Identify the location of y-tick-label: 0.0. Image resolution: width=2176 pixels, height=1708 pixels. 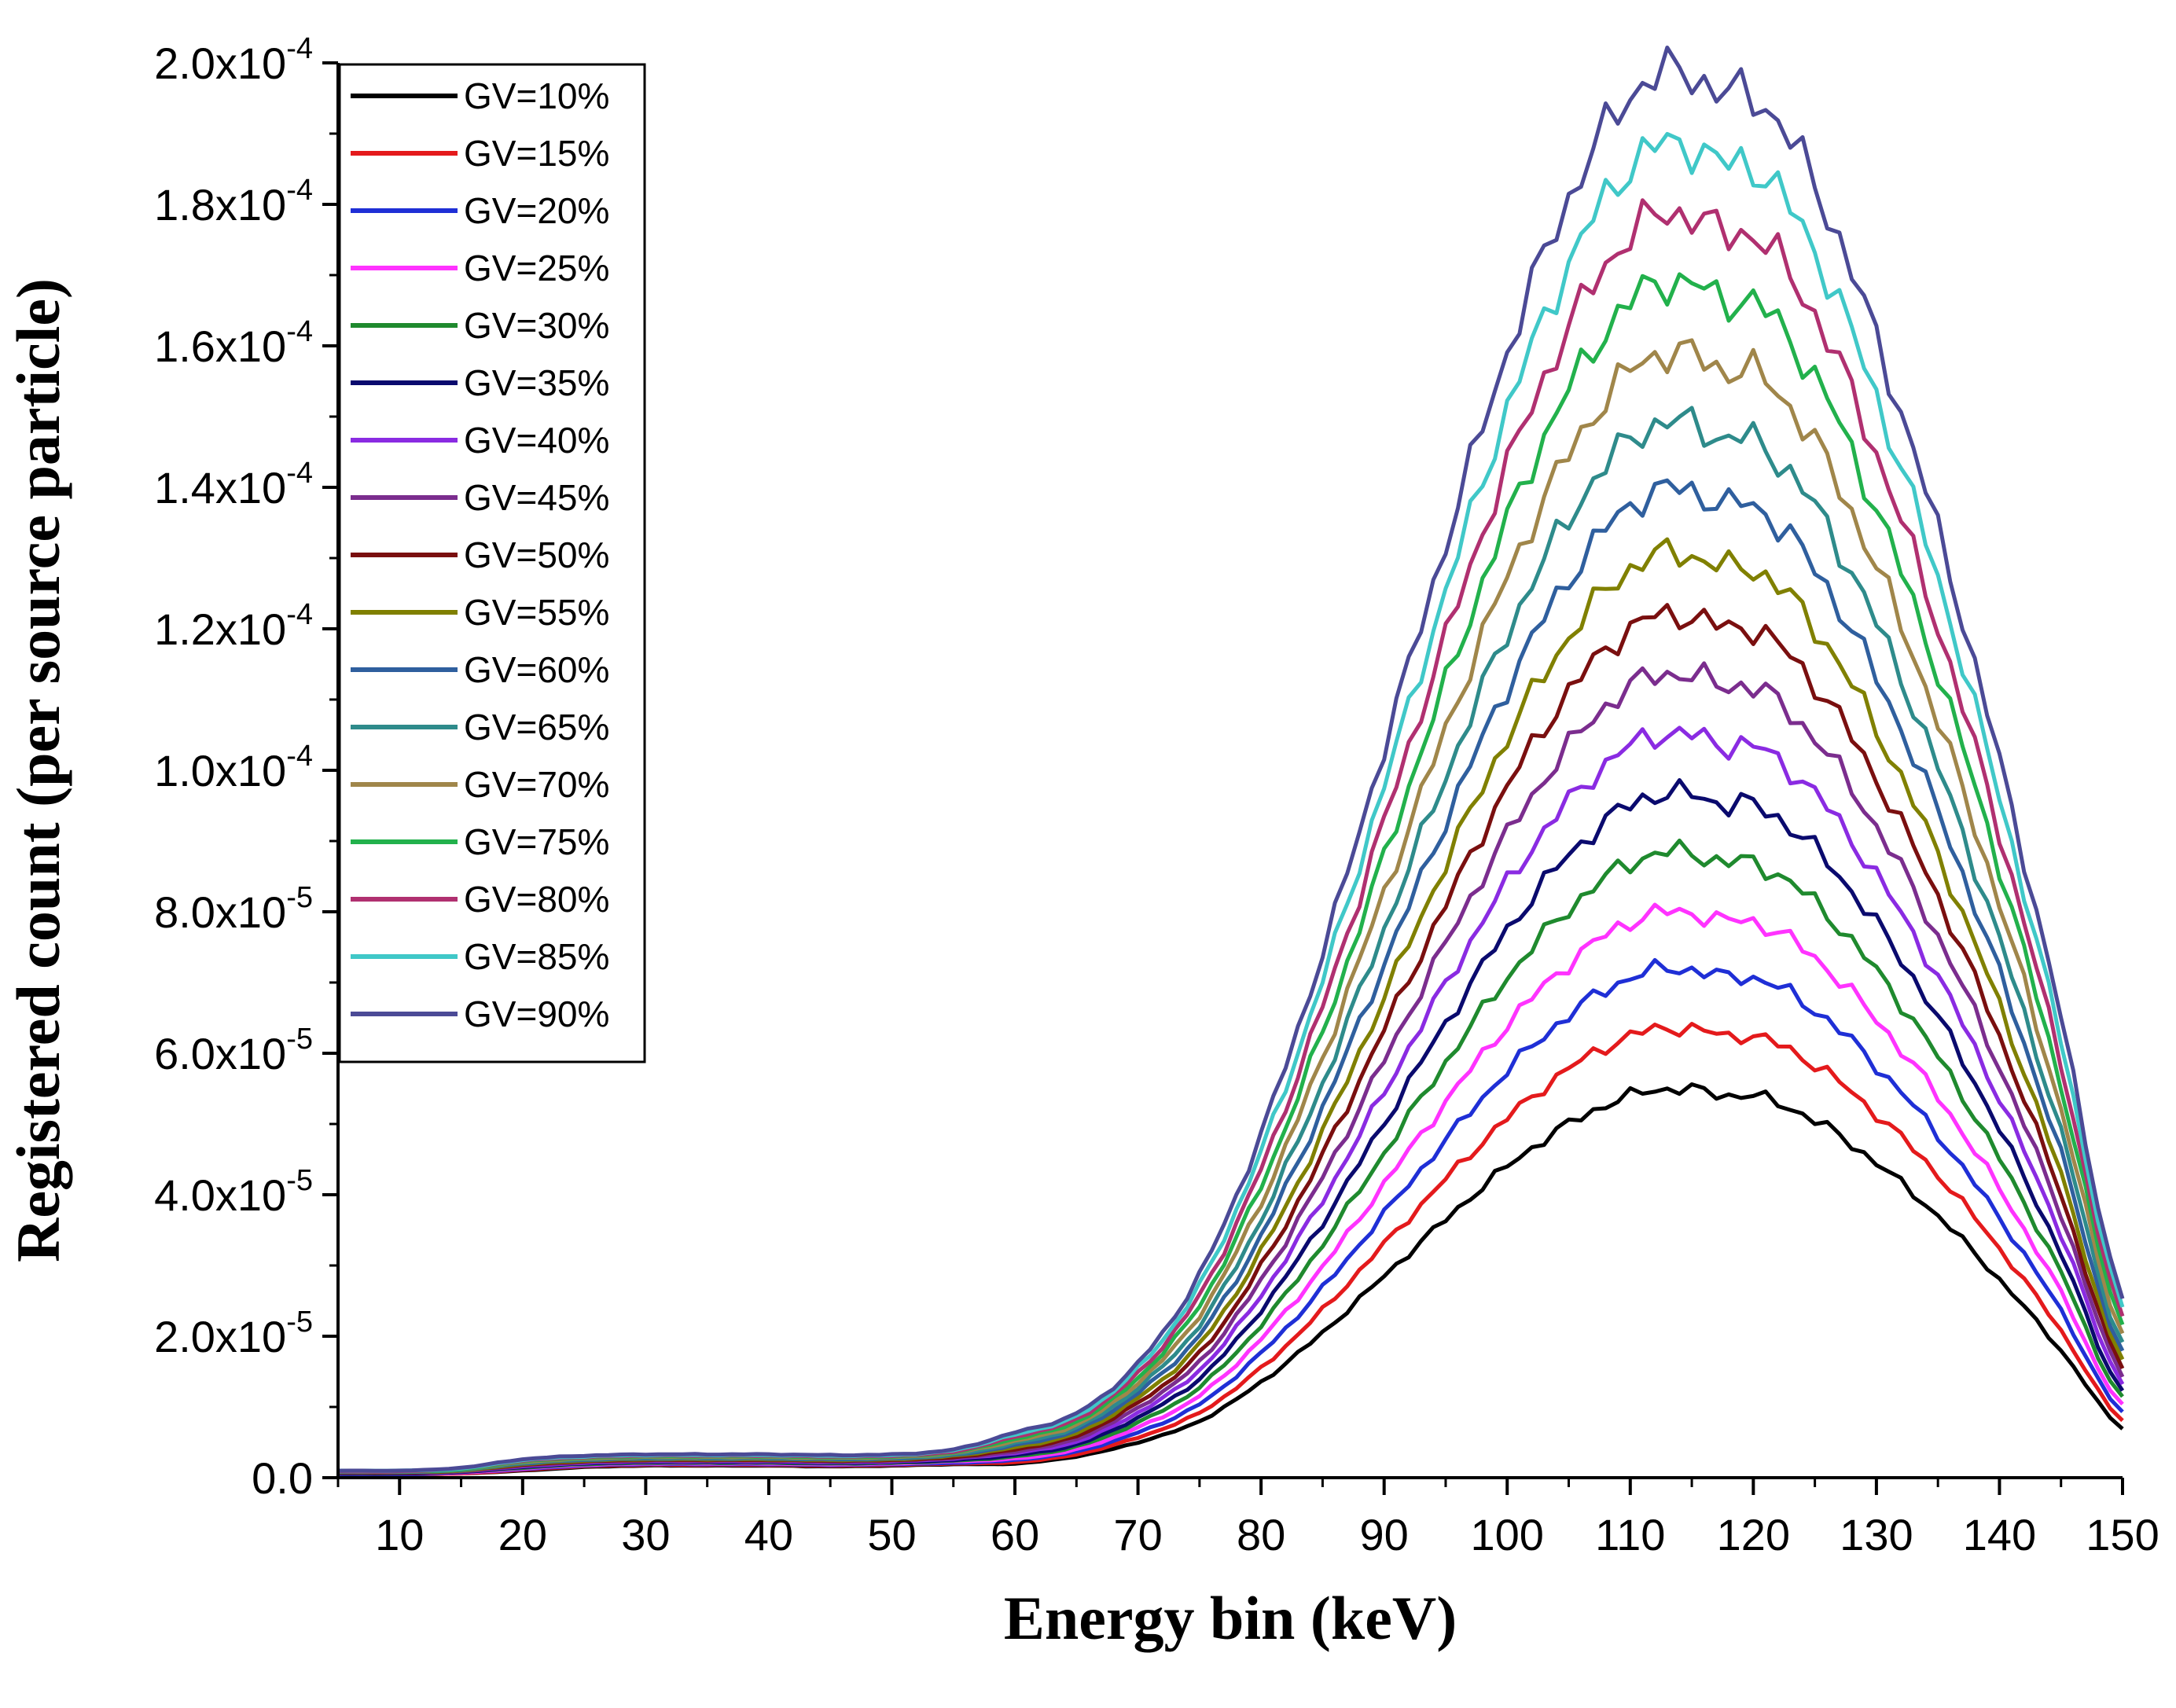
(282, 1478).